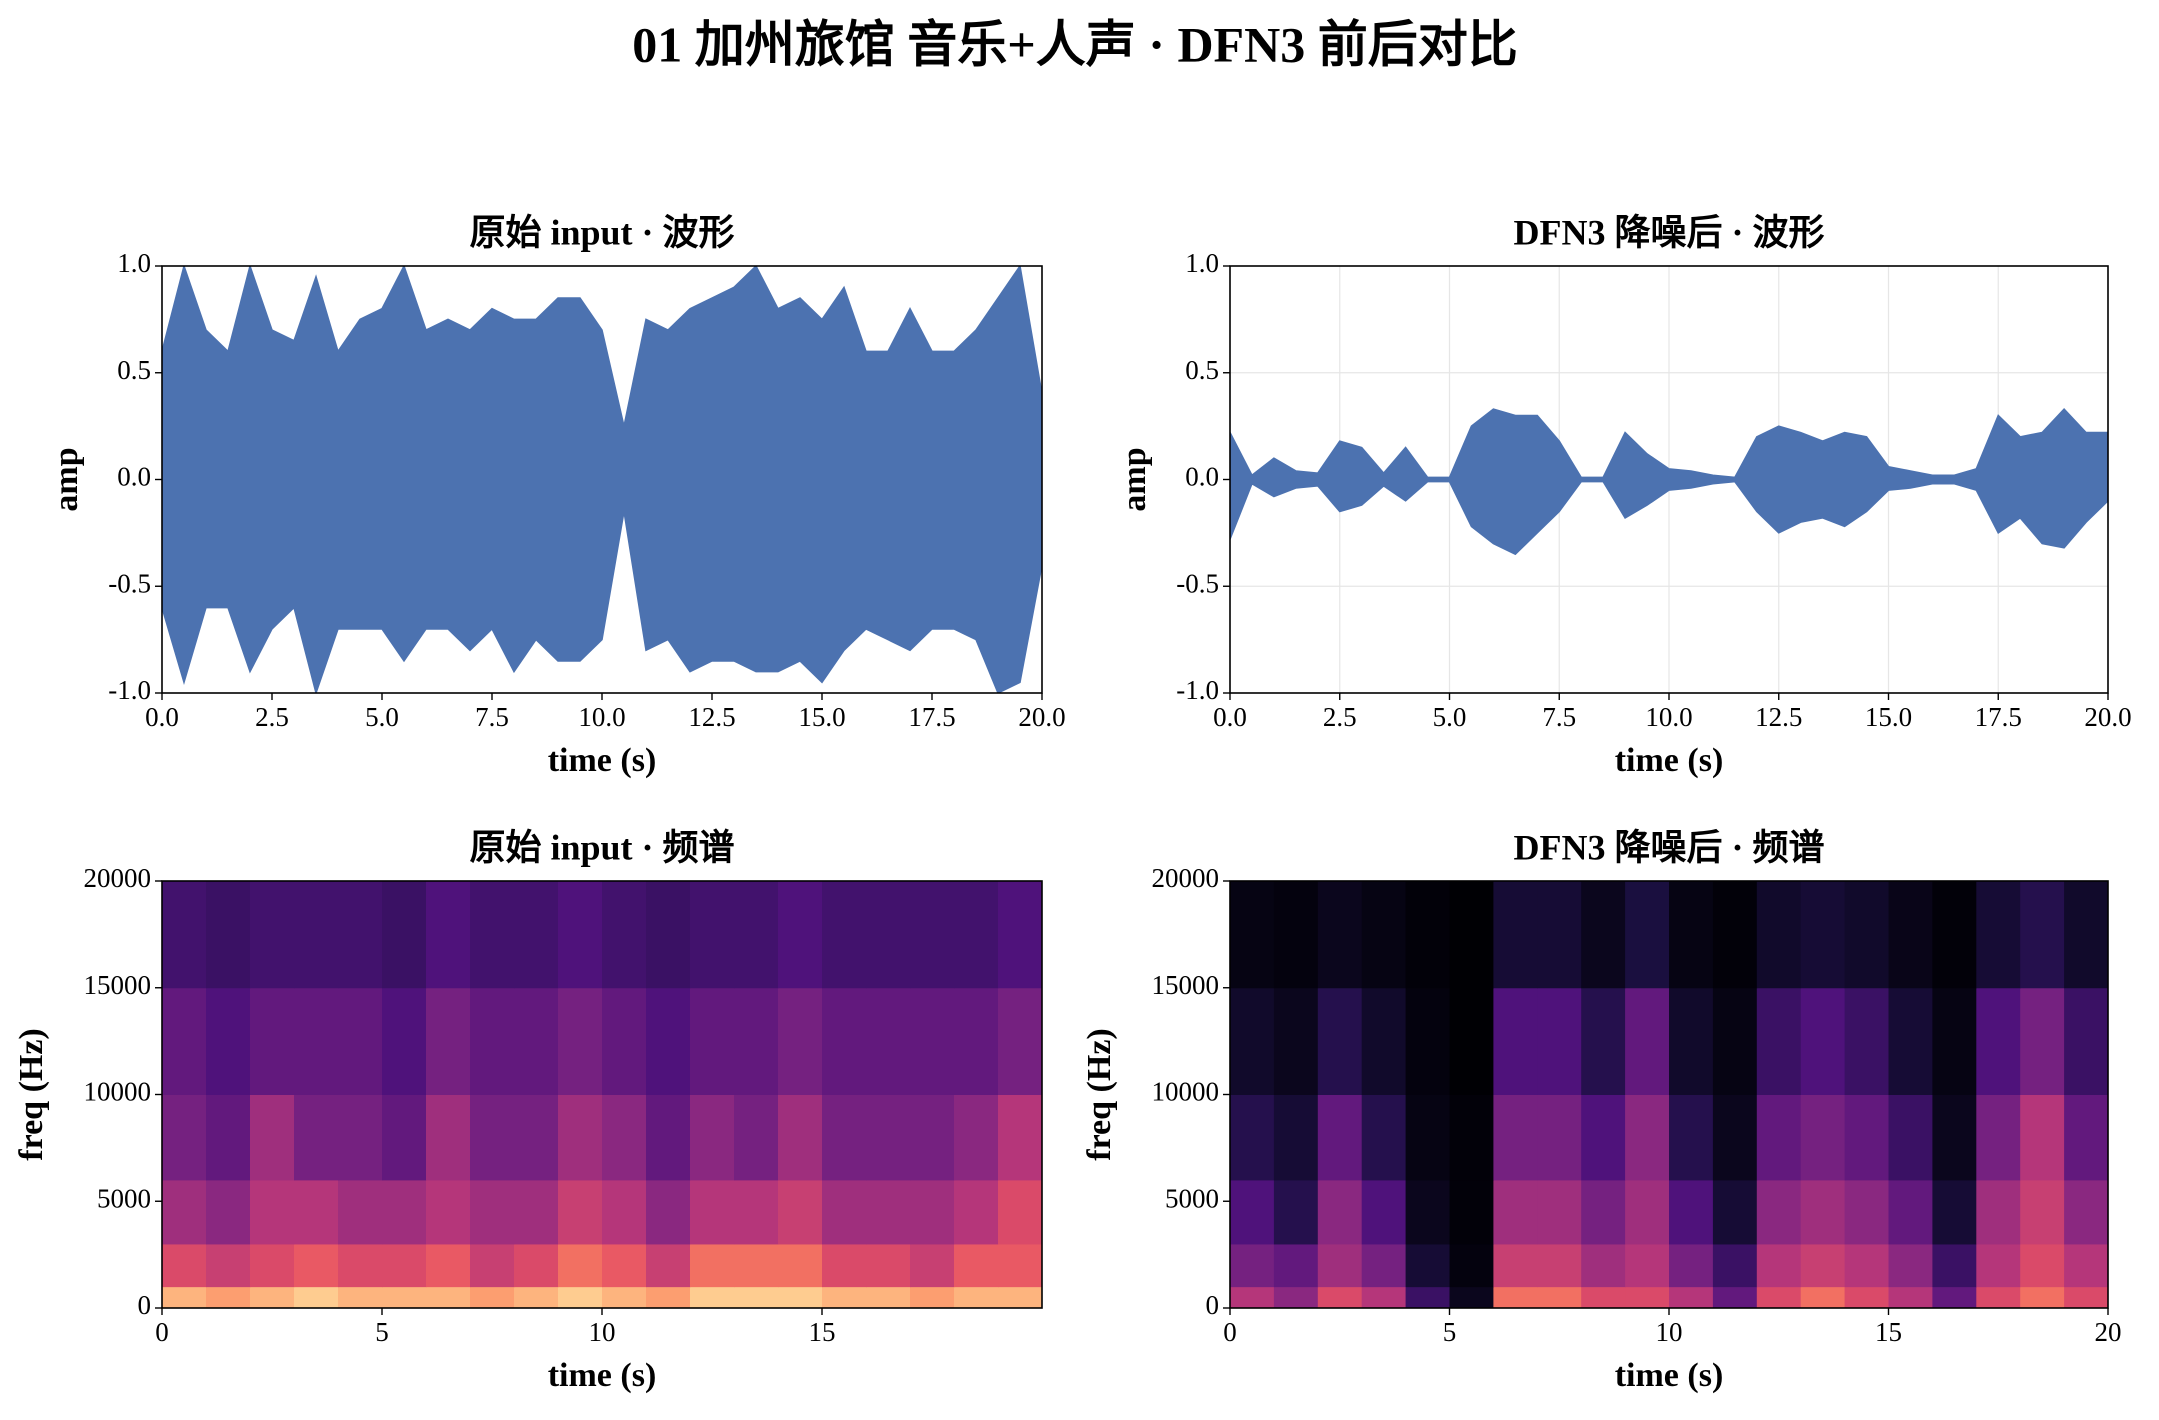 This screenshot has width=2159, height=1420. I want to click on plot-area, so click(1669, 479).